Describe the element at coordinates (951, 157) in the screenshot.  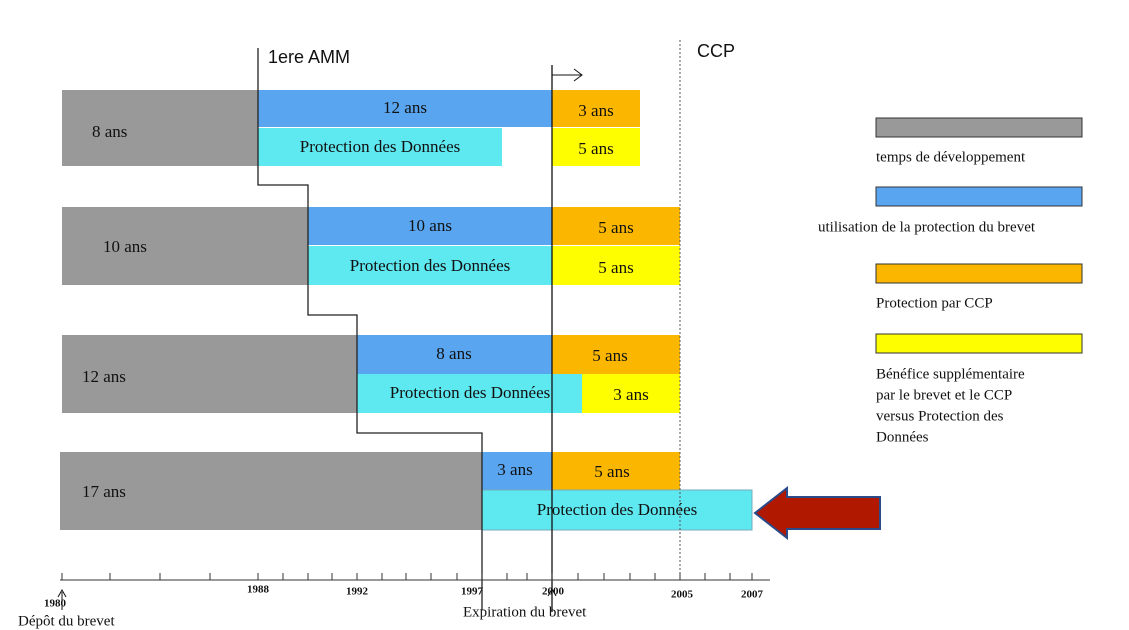
I see `legend-label: temps de développement` at that location.